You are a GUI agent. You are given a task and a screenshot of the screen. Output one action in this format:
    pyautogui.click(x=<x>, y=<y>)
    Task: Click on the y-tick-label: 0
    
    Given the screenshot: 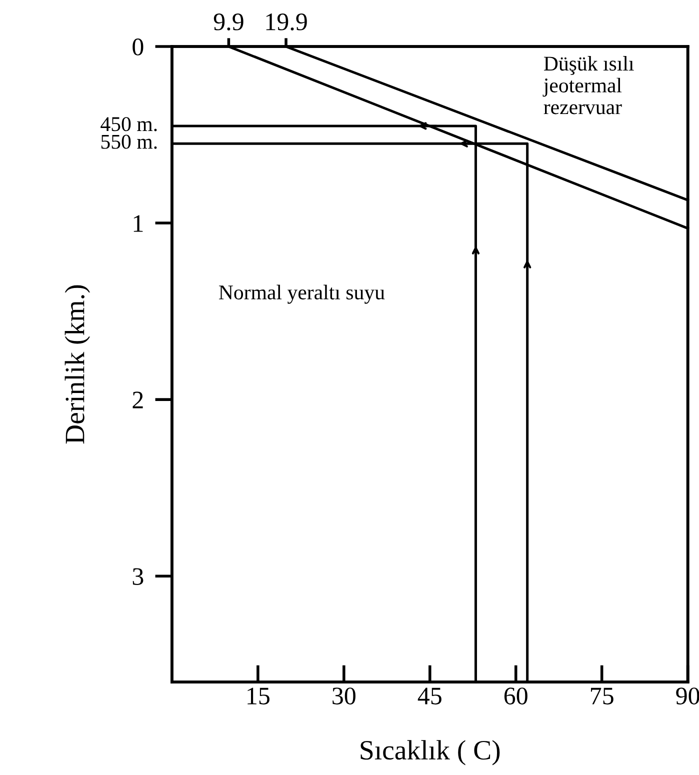 What is the action you would take?
    pyautogui.click(x=138, y=47)
    